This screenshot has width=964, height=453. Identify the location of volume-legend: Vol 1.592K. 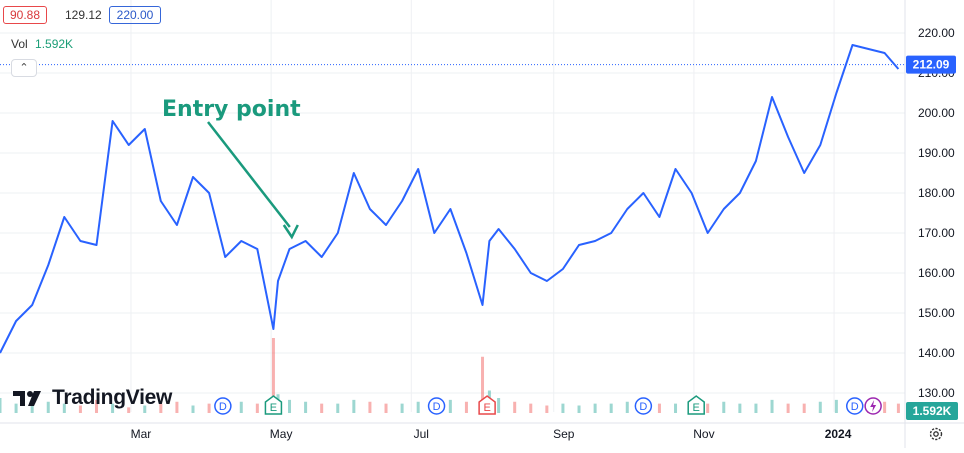
(42, 44).